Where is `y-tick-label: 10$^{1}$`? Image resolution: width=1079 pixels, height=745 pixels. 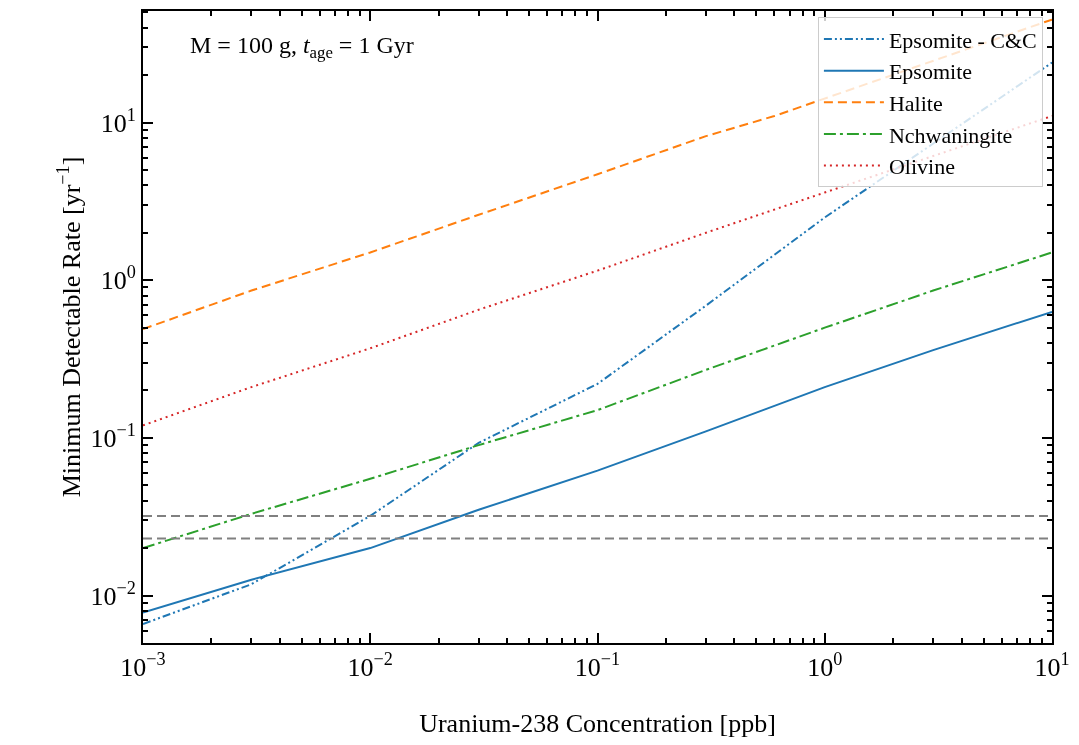 y-tick-label: 10$^{1}$ is located at coordinates (118, 121).